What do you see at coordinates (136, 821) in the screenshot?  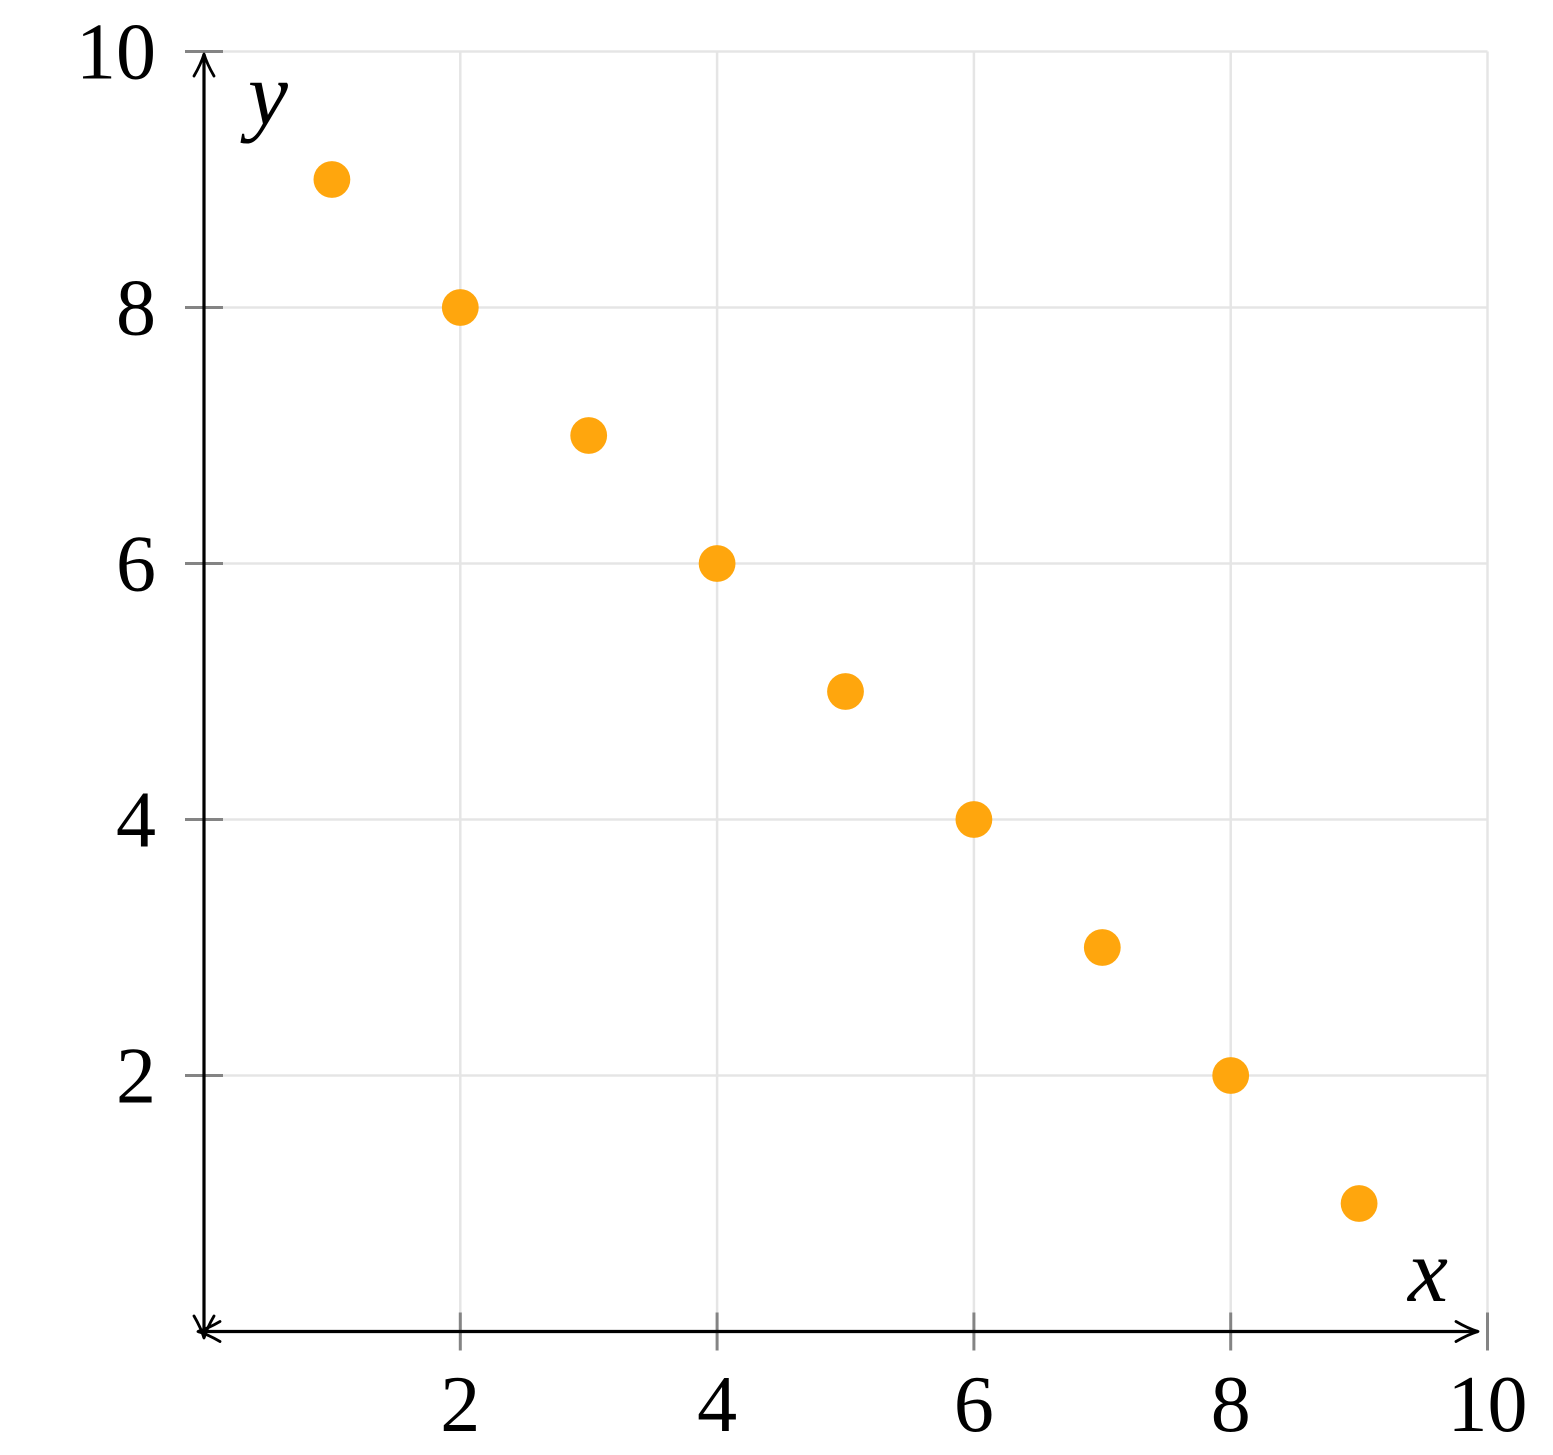 I see `y-tick-label: 4` at bounding box center [136, 821].